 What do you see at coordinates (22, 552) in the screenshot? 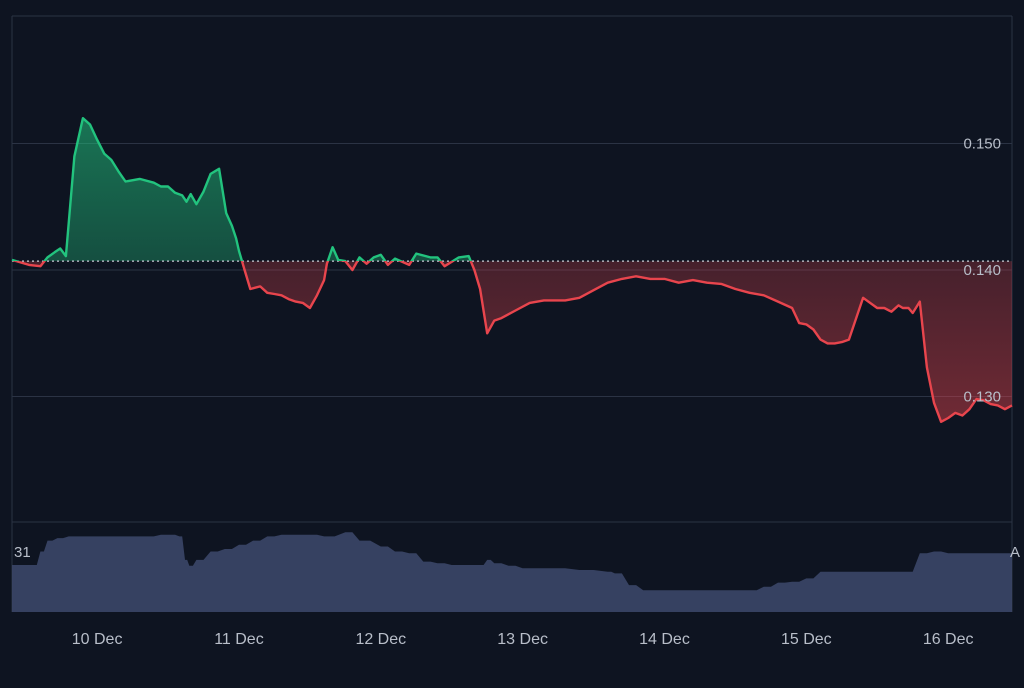
I see `volume-left-label: 31` at bounding box center [22, 552].